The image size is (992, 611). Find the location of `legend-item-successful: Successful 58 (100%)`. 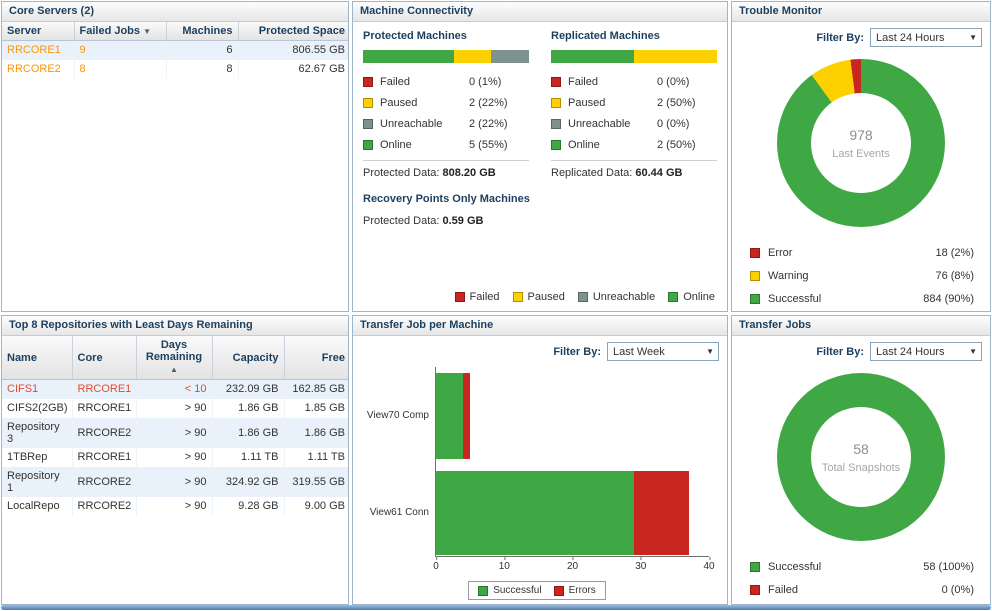

legend-item-successful: Successful 58 (100%) is located at coordinates (862, 567).